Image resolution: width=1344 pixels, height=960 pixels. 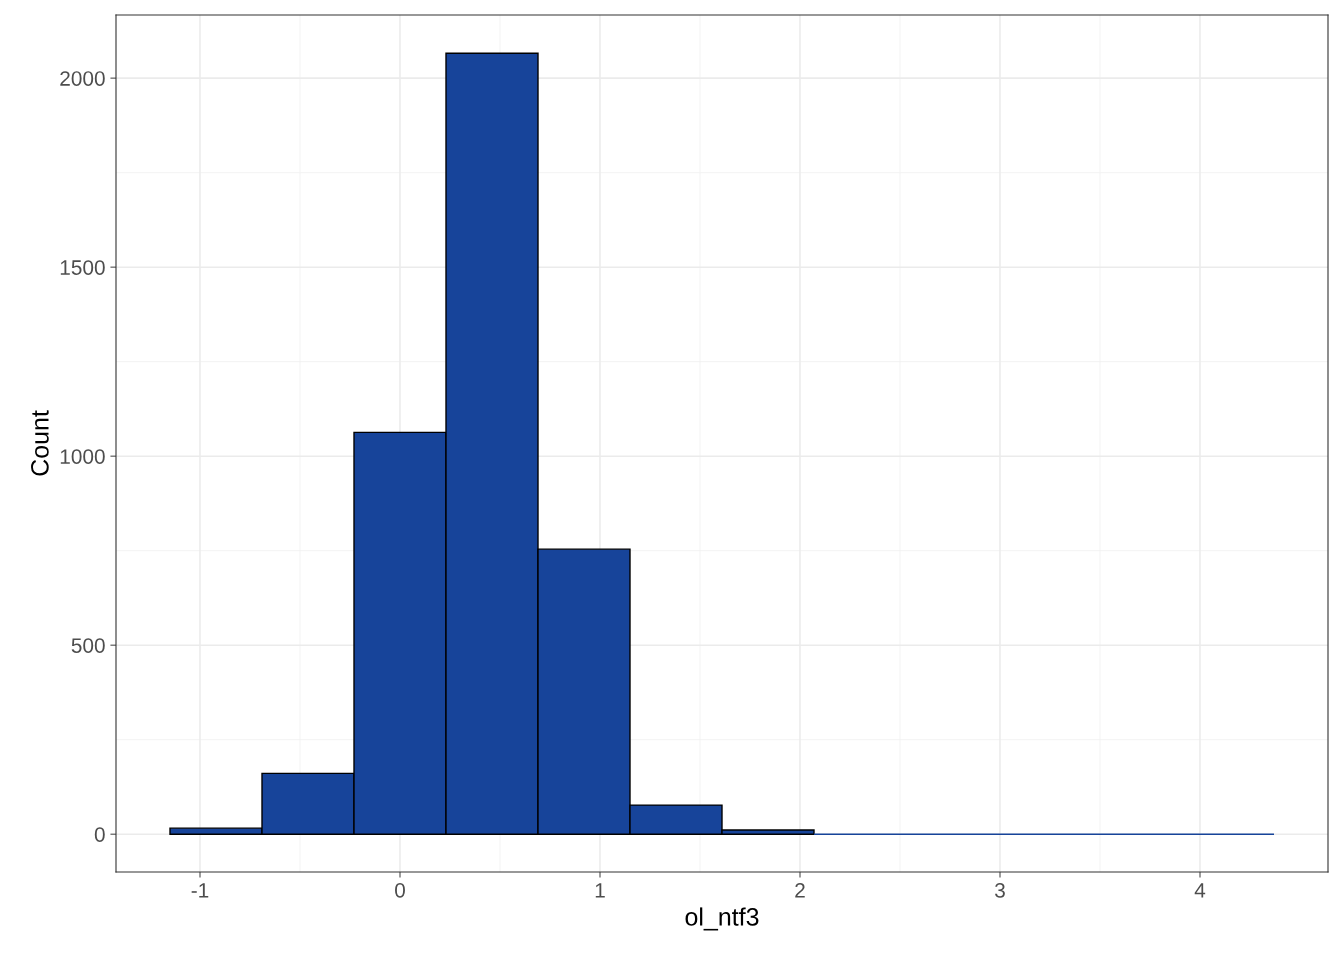 What do you see at coordinates (1000, 890) in the screenshot?
I see `x-tick-label: 3` at bounding box center [1000, 890].